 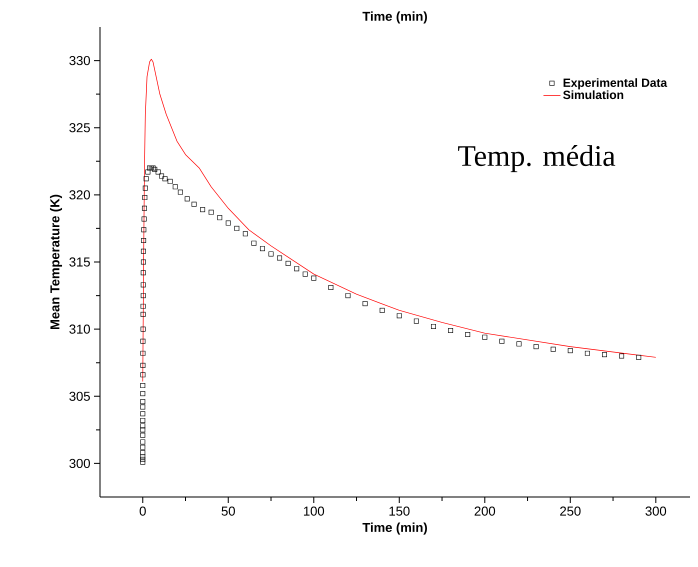 I want to click on x-tick-label: 0, so click(x=143, y=511).